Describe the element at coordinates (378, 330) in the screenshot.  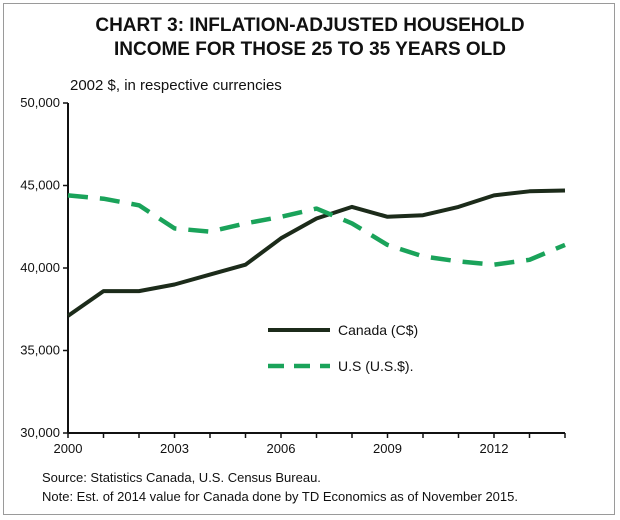
I see `legend-label: Canada (C$)` at that location.